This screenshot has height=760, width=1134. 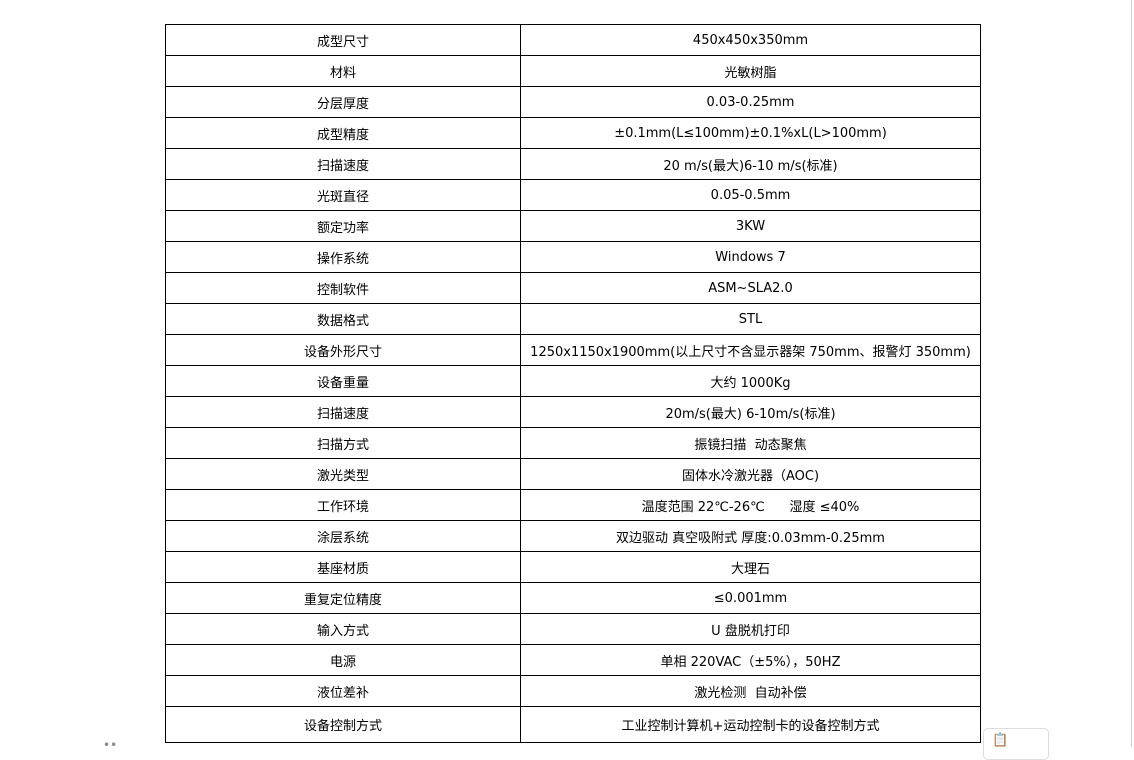 What do you see at coordinates (343, 536) in the screenshot?
I see `spec-label: 涂层系统` at bounding box center [343, 536].